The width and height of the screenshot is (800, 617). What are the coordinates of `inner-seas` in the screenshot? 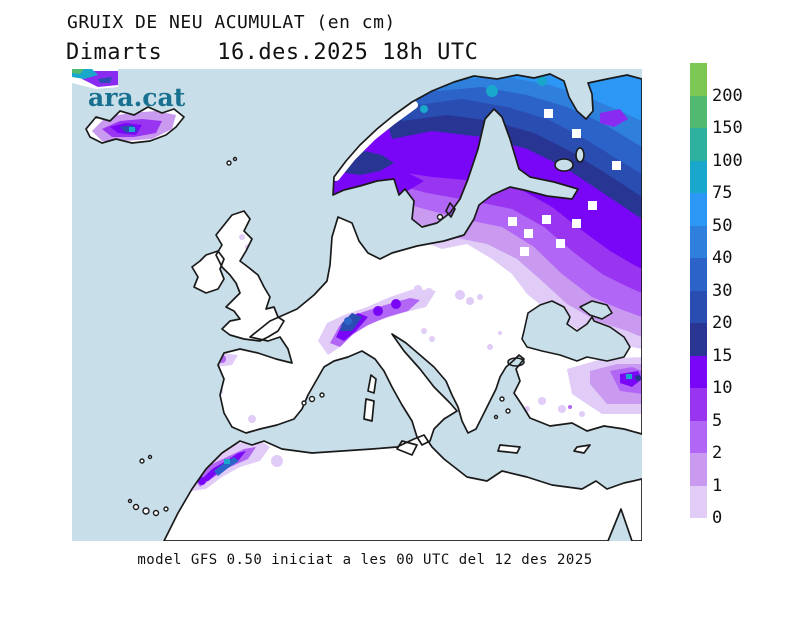 It's located at (569, 257).